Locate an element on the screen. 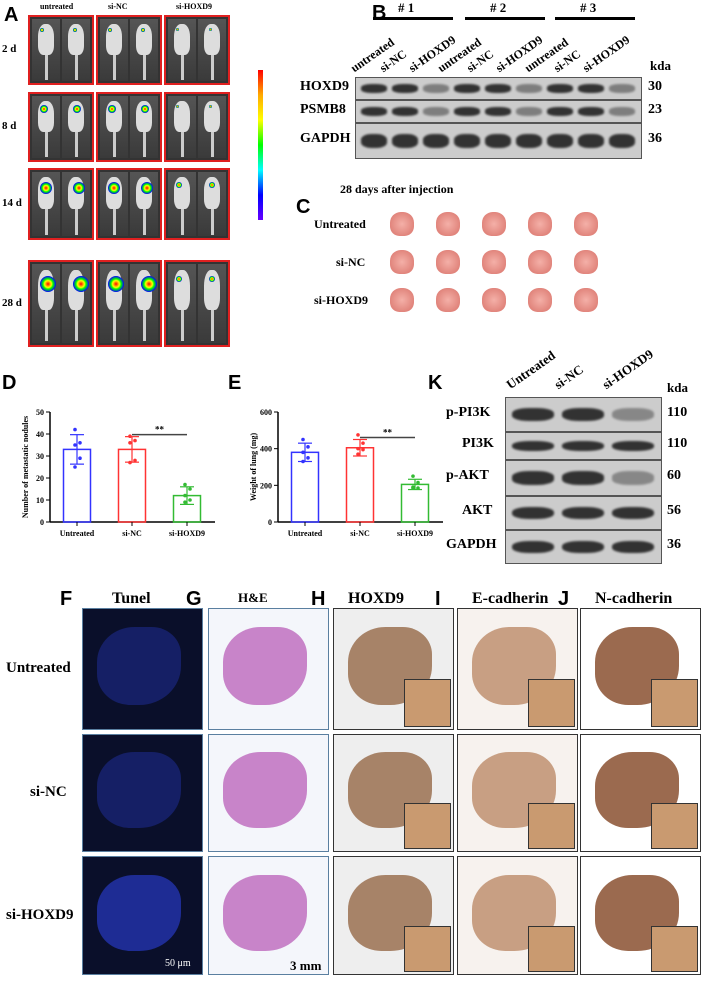  row-label: si-HOXD9 is located at coordinates (40, 914).